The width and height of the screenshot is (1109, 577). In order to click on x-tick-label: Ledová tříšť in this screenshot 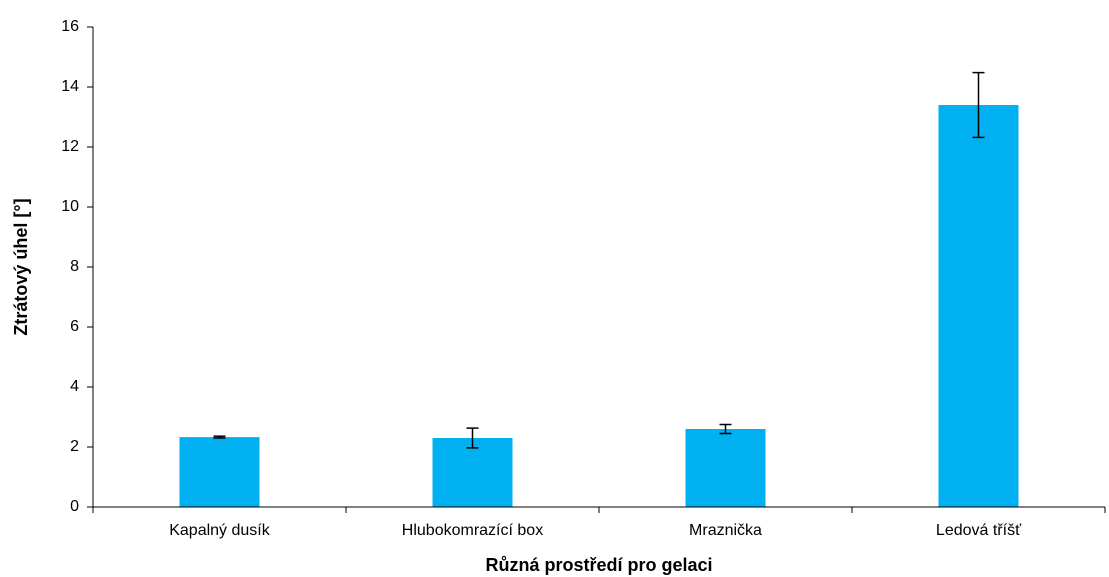, I will do `click(979, 530)`.